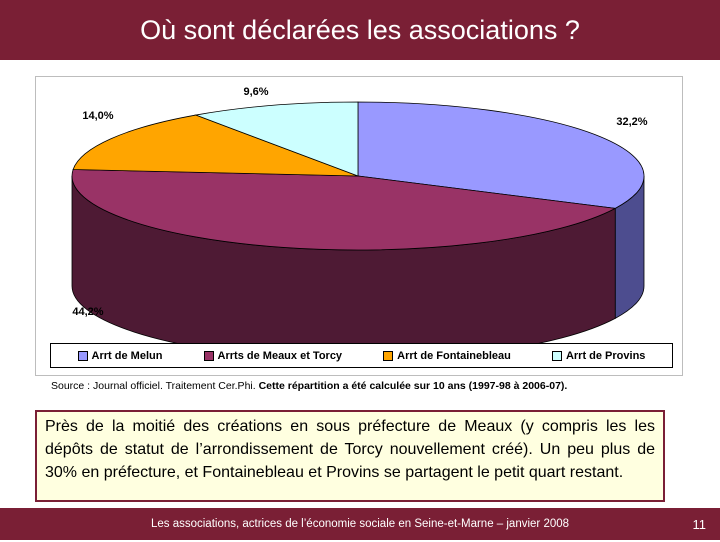 This screenshot has height=542, width=720. What do you see at coordinates (631, 122) in the screenshot?
I see `data-label-melun: 32,2%` at bounding box center [631, 122].